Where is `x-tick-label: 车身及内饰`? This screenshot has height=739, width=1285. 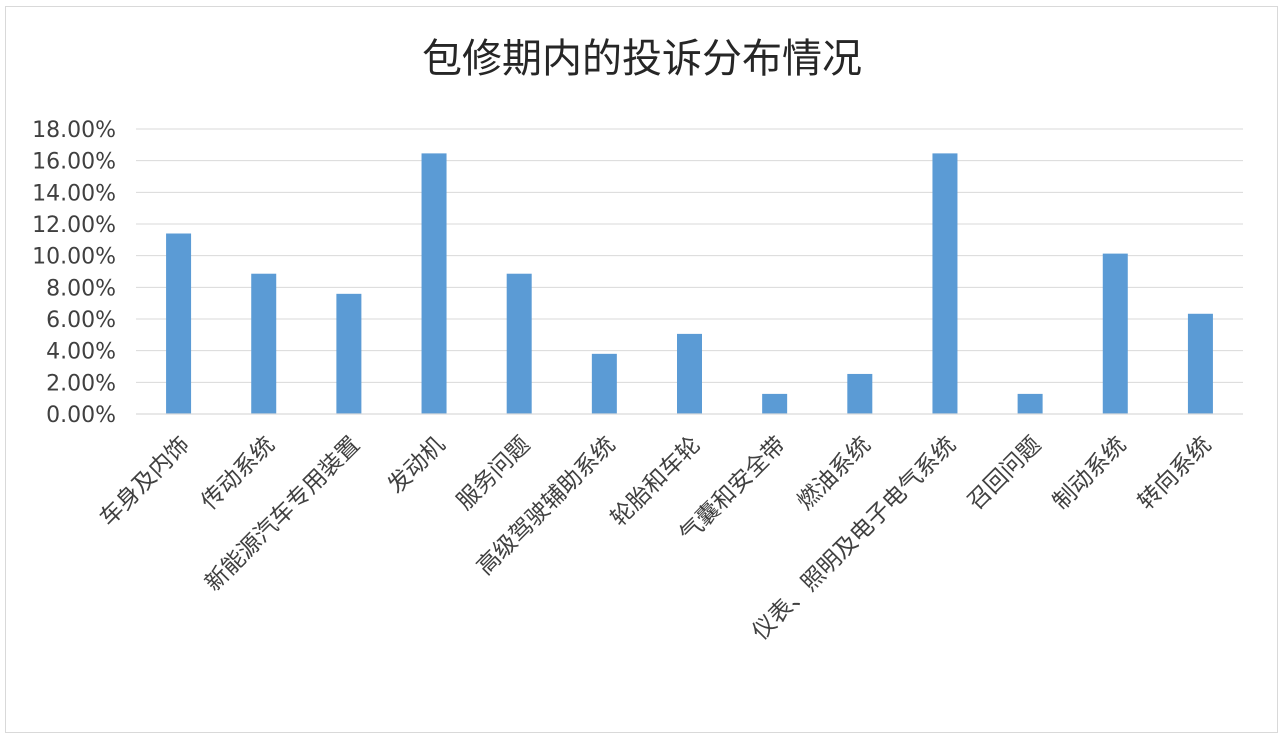 x-tick-label: 车身及内饰 is located at coordinates (145, 482).